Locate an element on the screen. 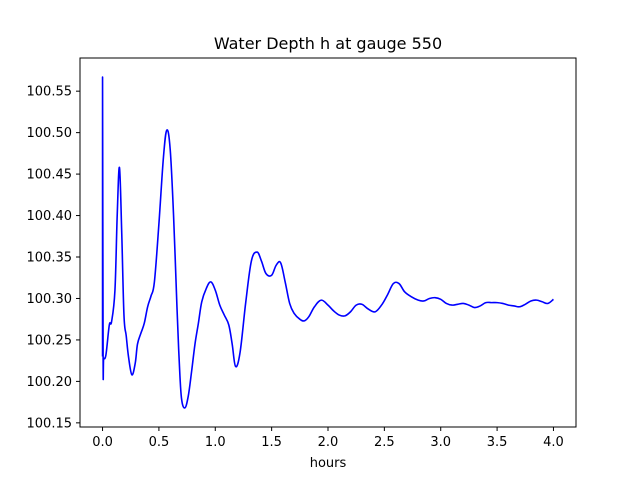  x-tick-label: 1.5 is located at coordinates (271, 442).